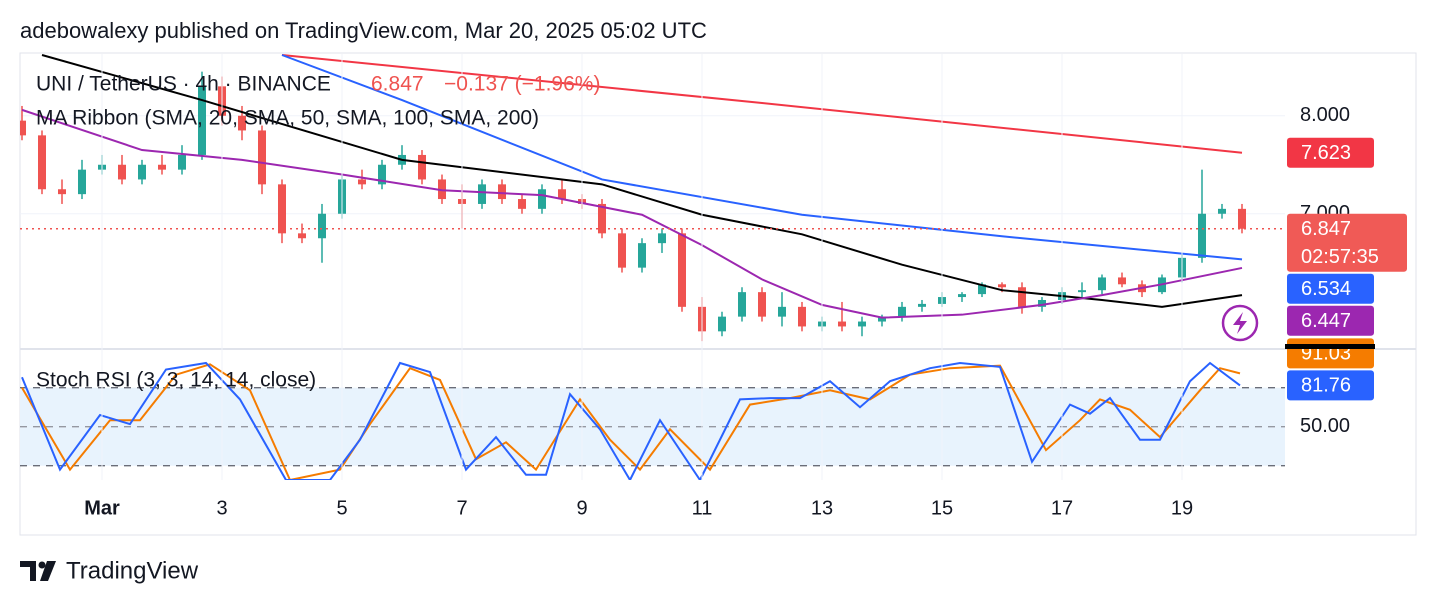  I want to click on x-tick-label: Mar, so click(102, 508).